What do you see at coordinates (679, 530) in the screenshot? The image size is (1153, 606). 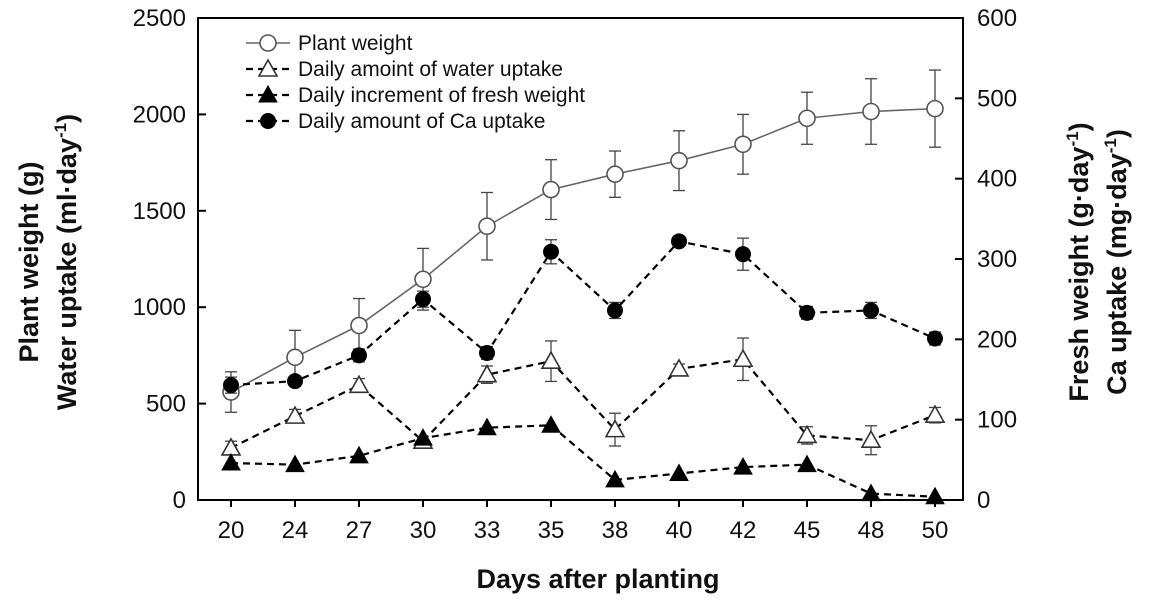 I see `x-tick-label: 40` at bounding box center [679, 530].